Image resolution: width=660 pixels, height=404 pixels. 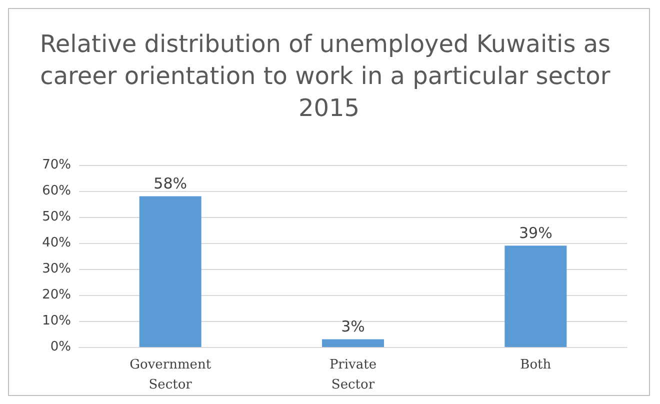 I want to click on data-label: 3%, so click(x=353, y=327).